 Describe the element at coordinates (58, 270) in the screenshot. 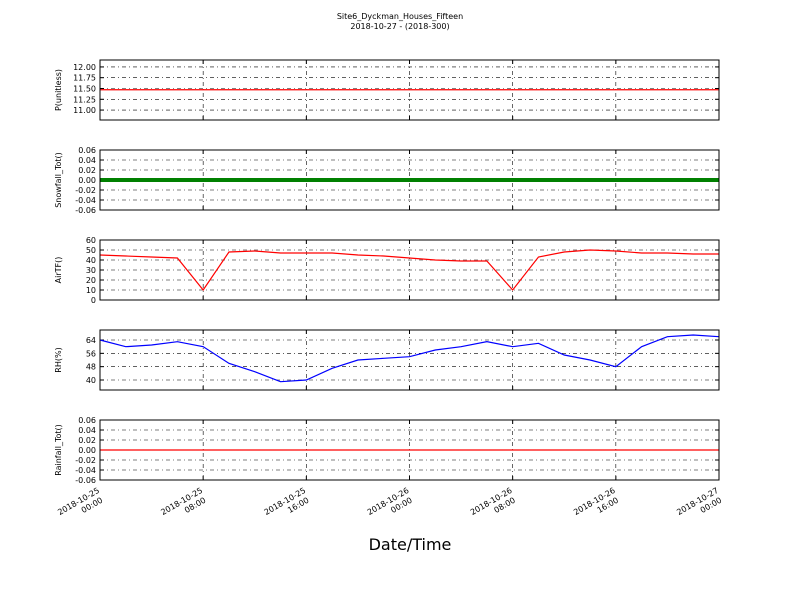

I see `y-axis-label: AirTF()` at that location.